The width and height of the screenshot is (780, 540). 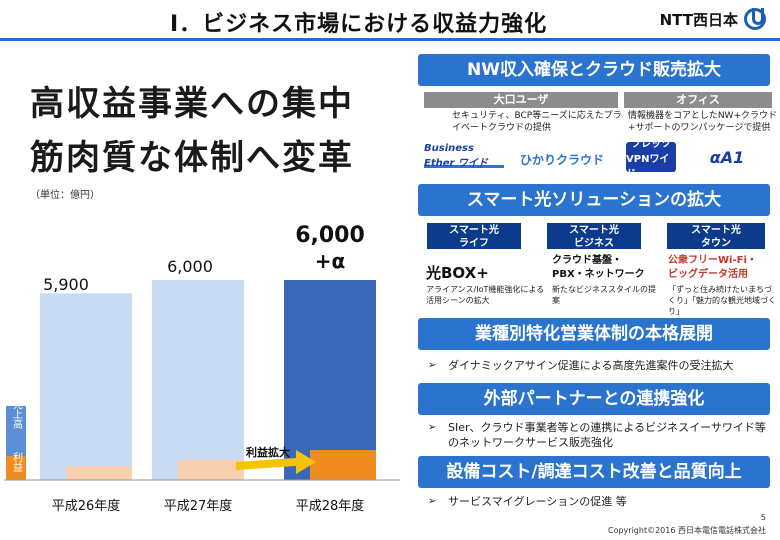 What do you see at coordinates (687, 530) in the screenshot?
I see `copyright: Copyright©2016 西日本電信電話株式会社` at bounding box center [687, 530].